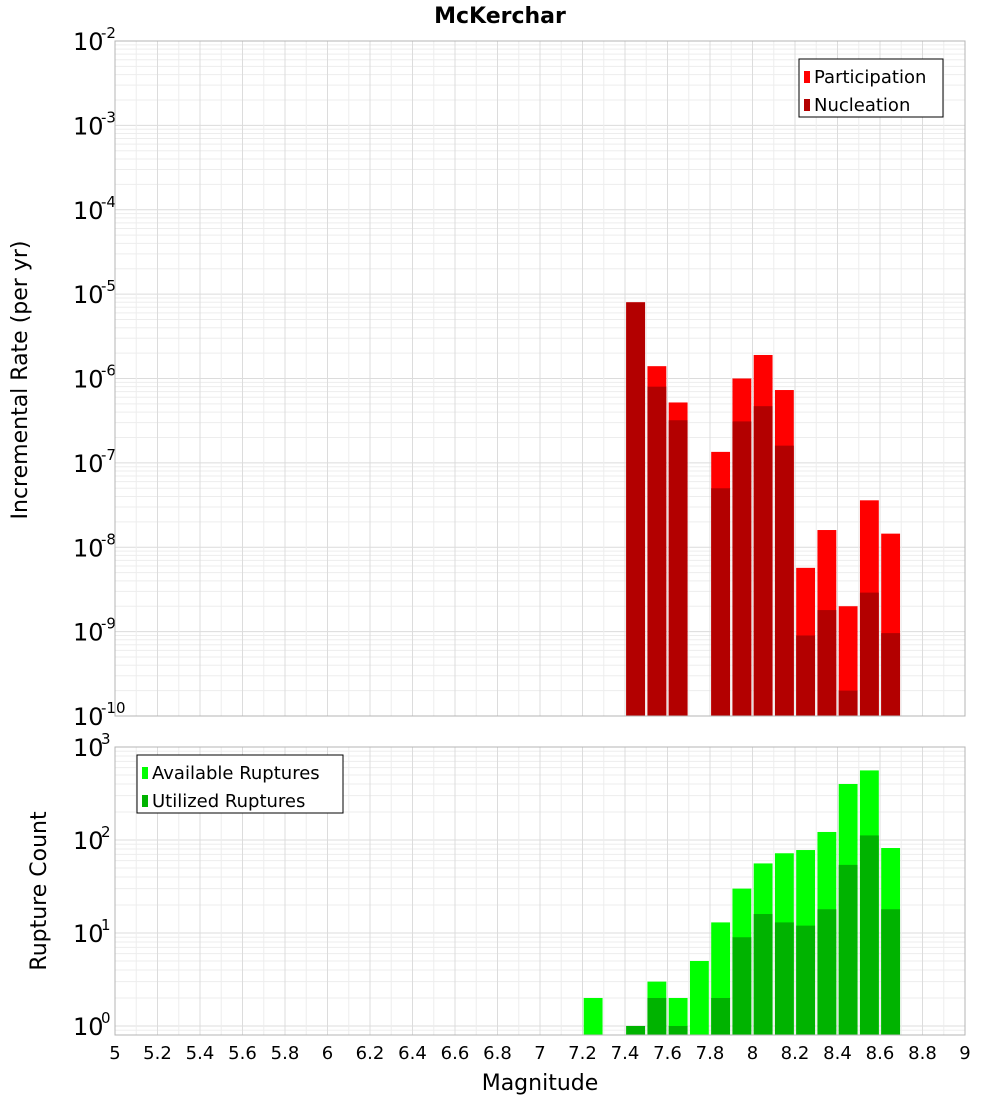  I want to click on series-nucleation, so click(763, 509).